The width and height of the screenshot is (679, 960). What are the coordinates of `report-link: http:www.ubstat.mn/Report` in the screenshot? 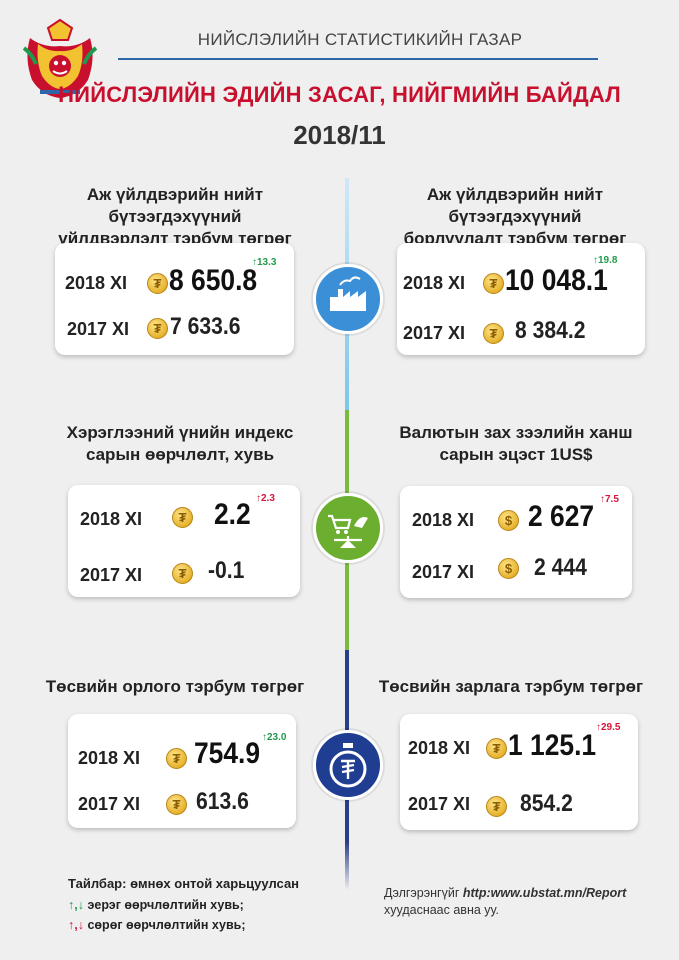 It's located at (544, 893).